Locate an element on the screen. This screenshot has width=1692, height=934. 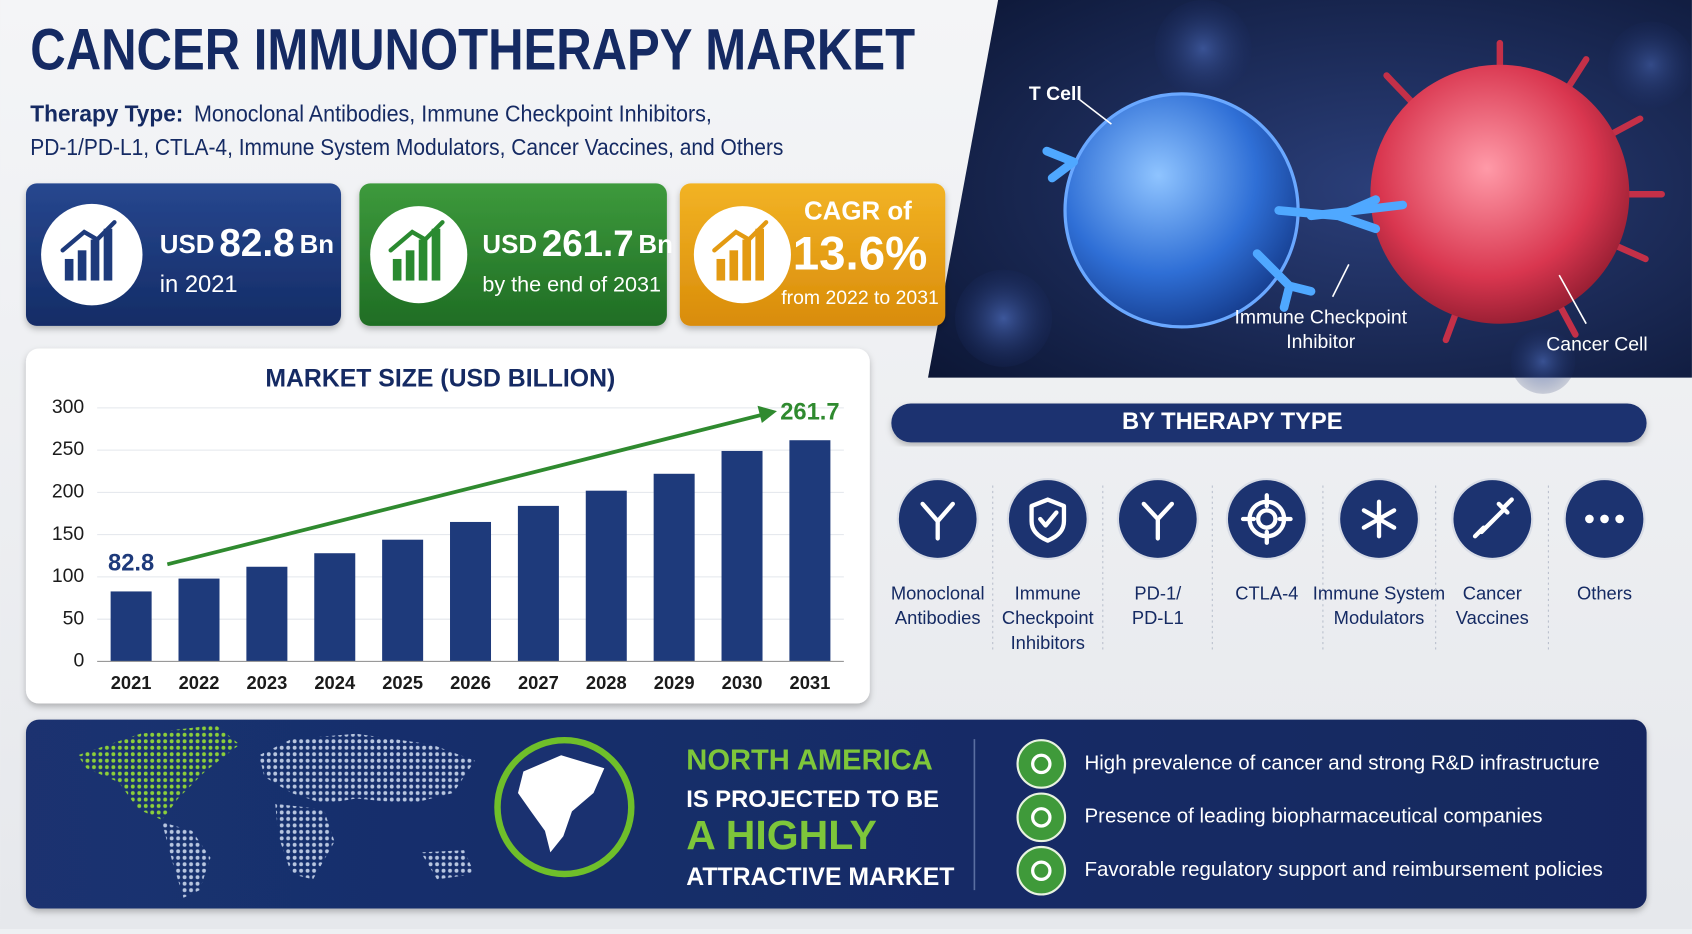
therapy-label: Immune is located at coordinates (1048, 592).